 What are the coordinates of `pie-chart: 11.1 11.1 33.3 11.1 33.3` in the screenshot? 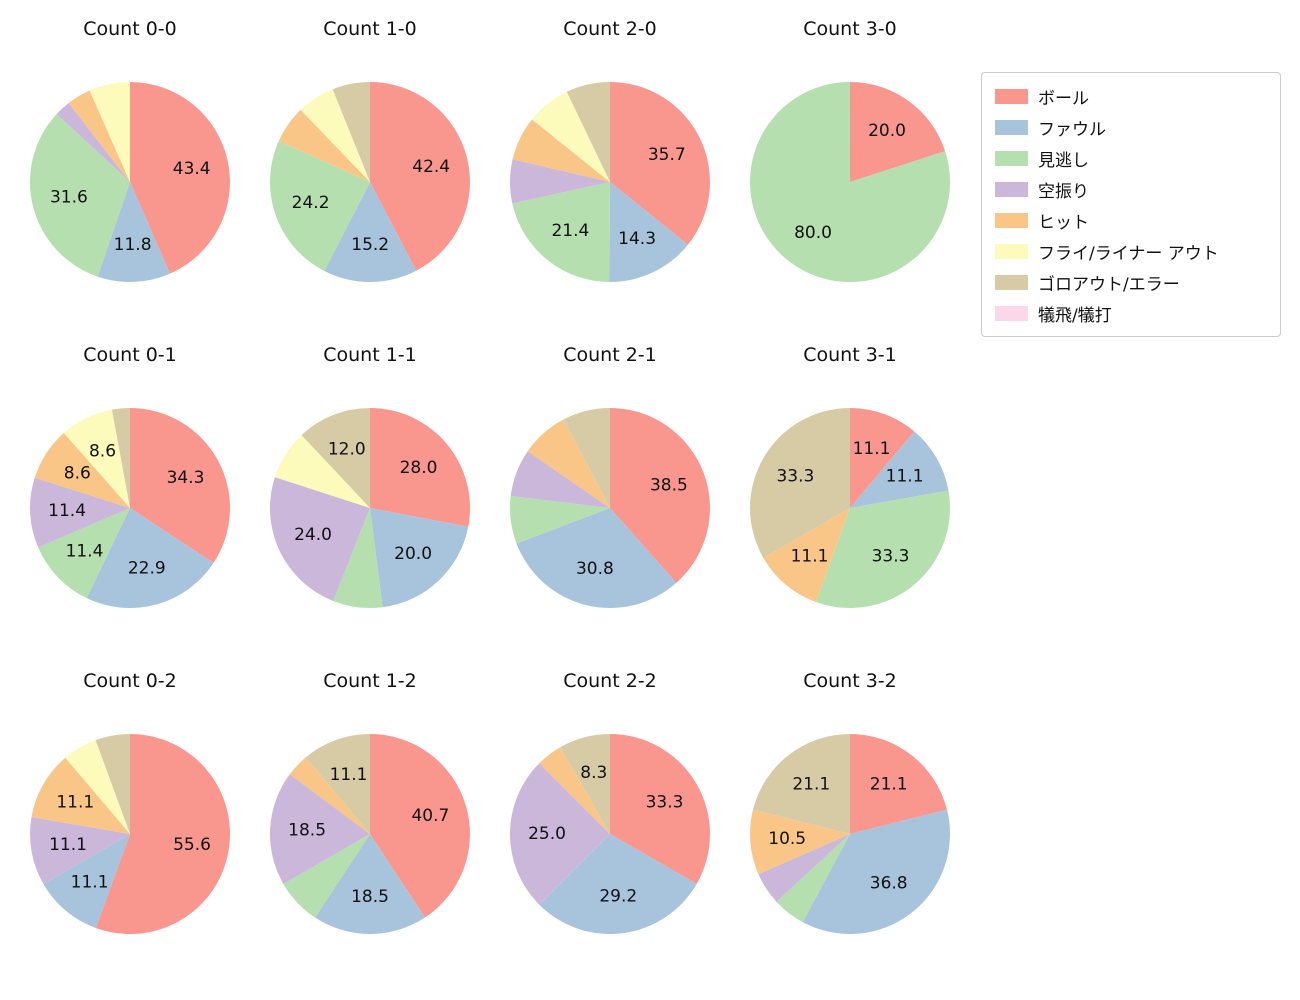 It's located at (850, 508).